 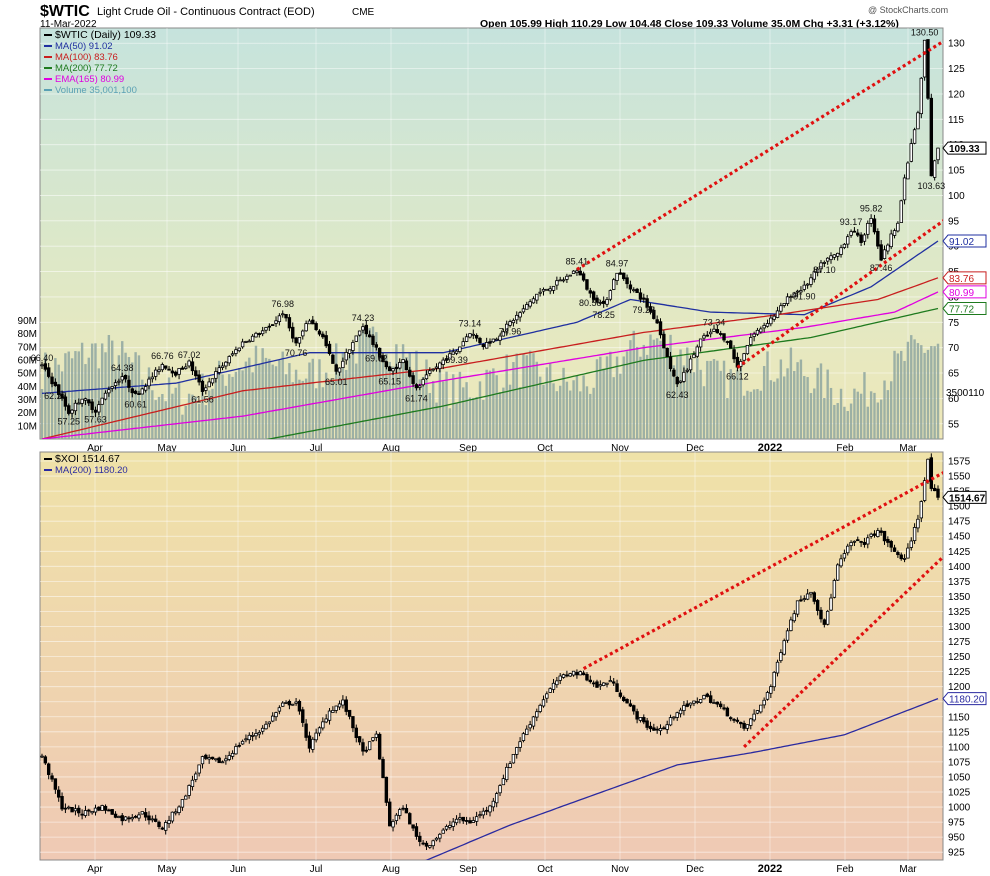 What do you see at coordinates (68, 421) in the screenshot?
I see `price-annotation: 57.25` at bounding box center [68, 421].